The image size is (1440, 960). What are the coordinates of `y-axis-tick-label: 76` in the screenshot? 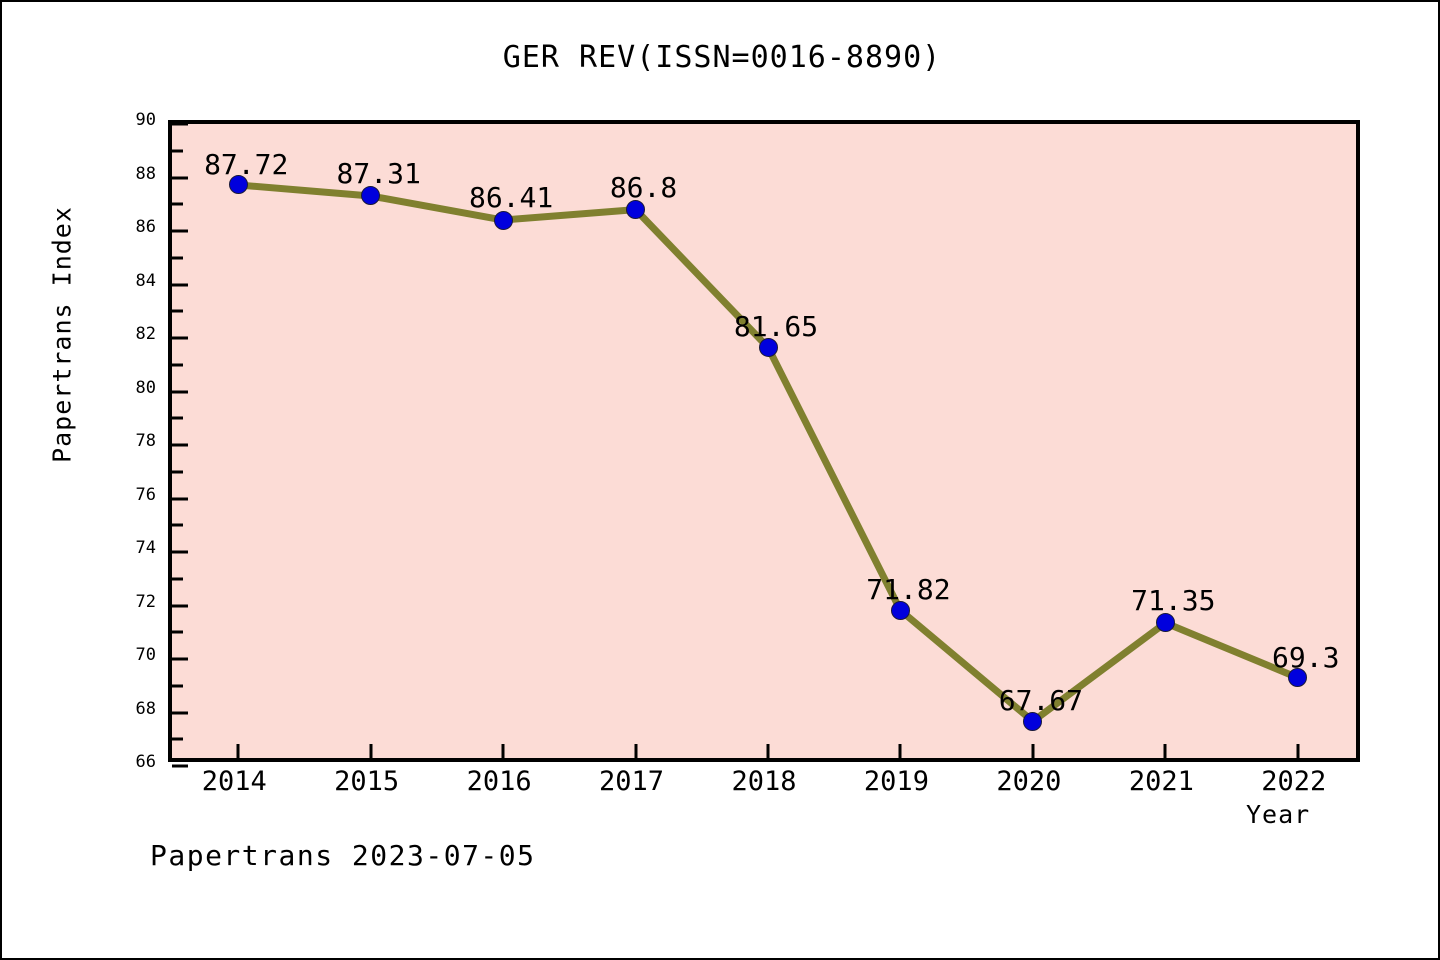 It's located at (145, 494).